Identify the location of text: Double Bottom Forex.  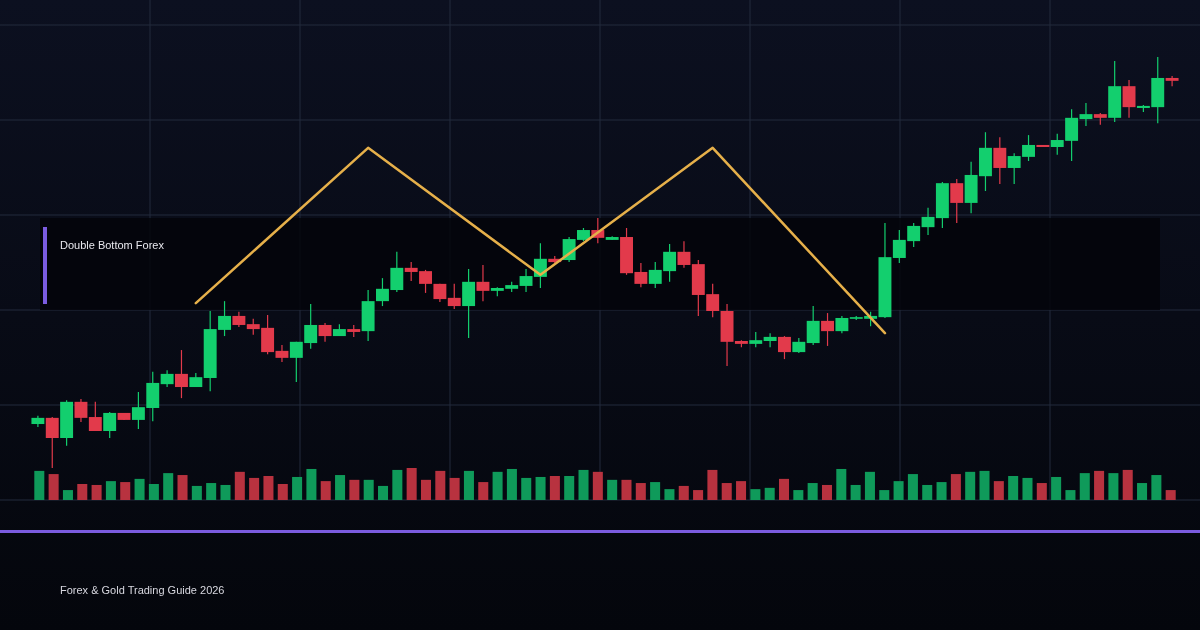
(112, 245).